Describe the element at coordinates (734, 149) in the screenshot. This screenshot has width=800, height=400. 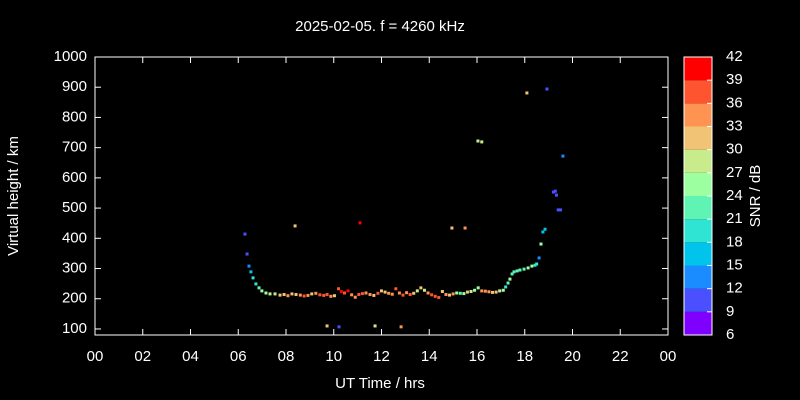
I see `colorbar-tick-label: 30` at that location.